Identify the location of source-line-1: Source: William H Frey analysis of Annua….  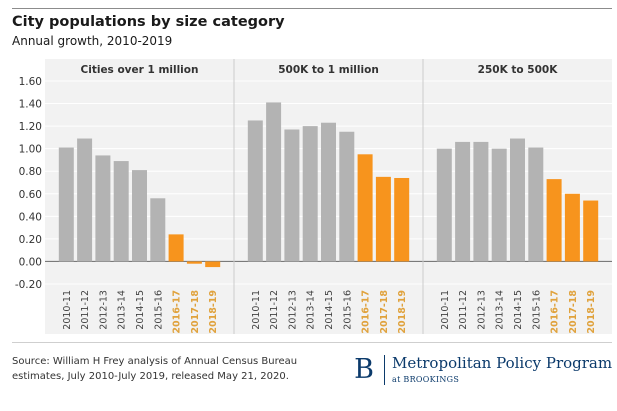
(155, 361).